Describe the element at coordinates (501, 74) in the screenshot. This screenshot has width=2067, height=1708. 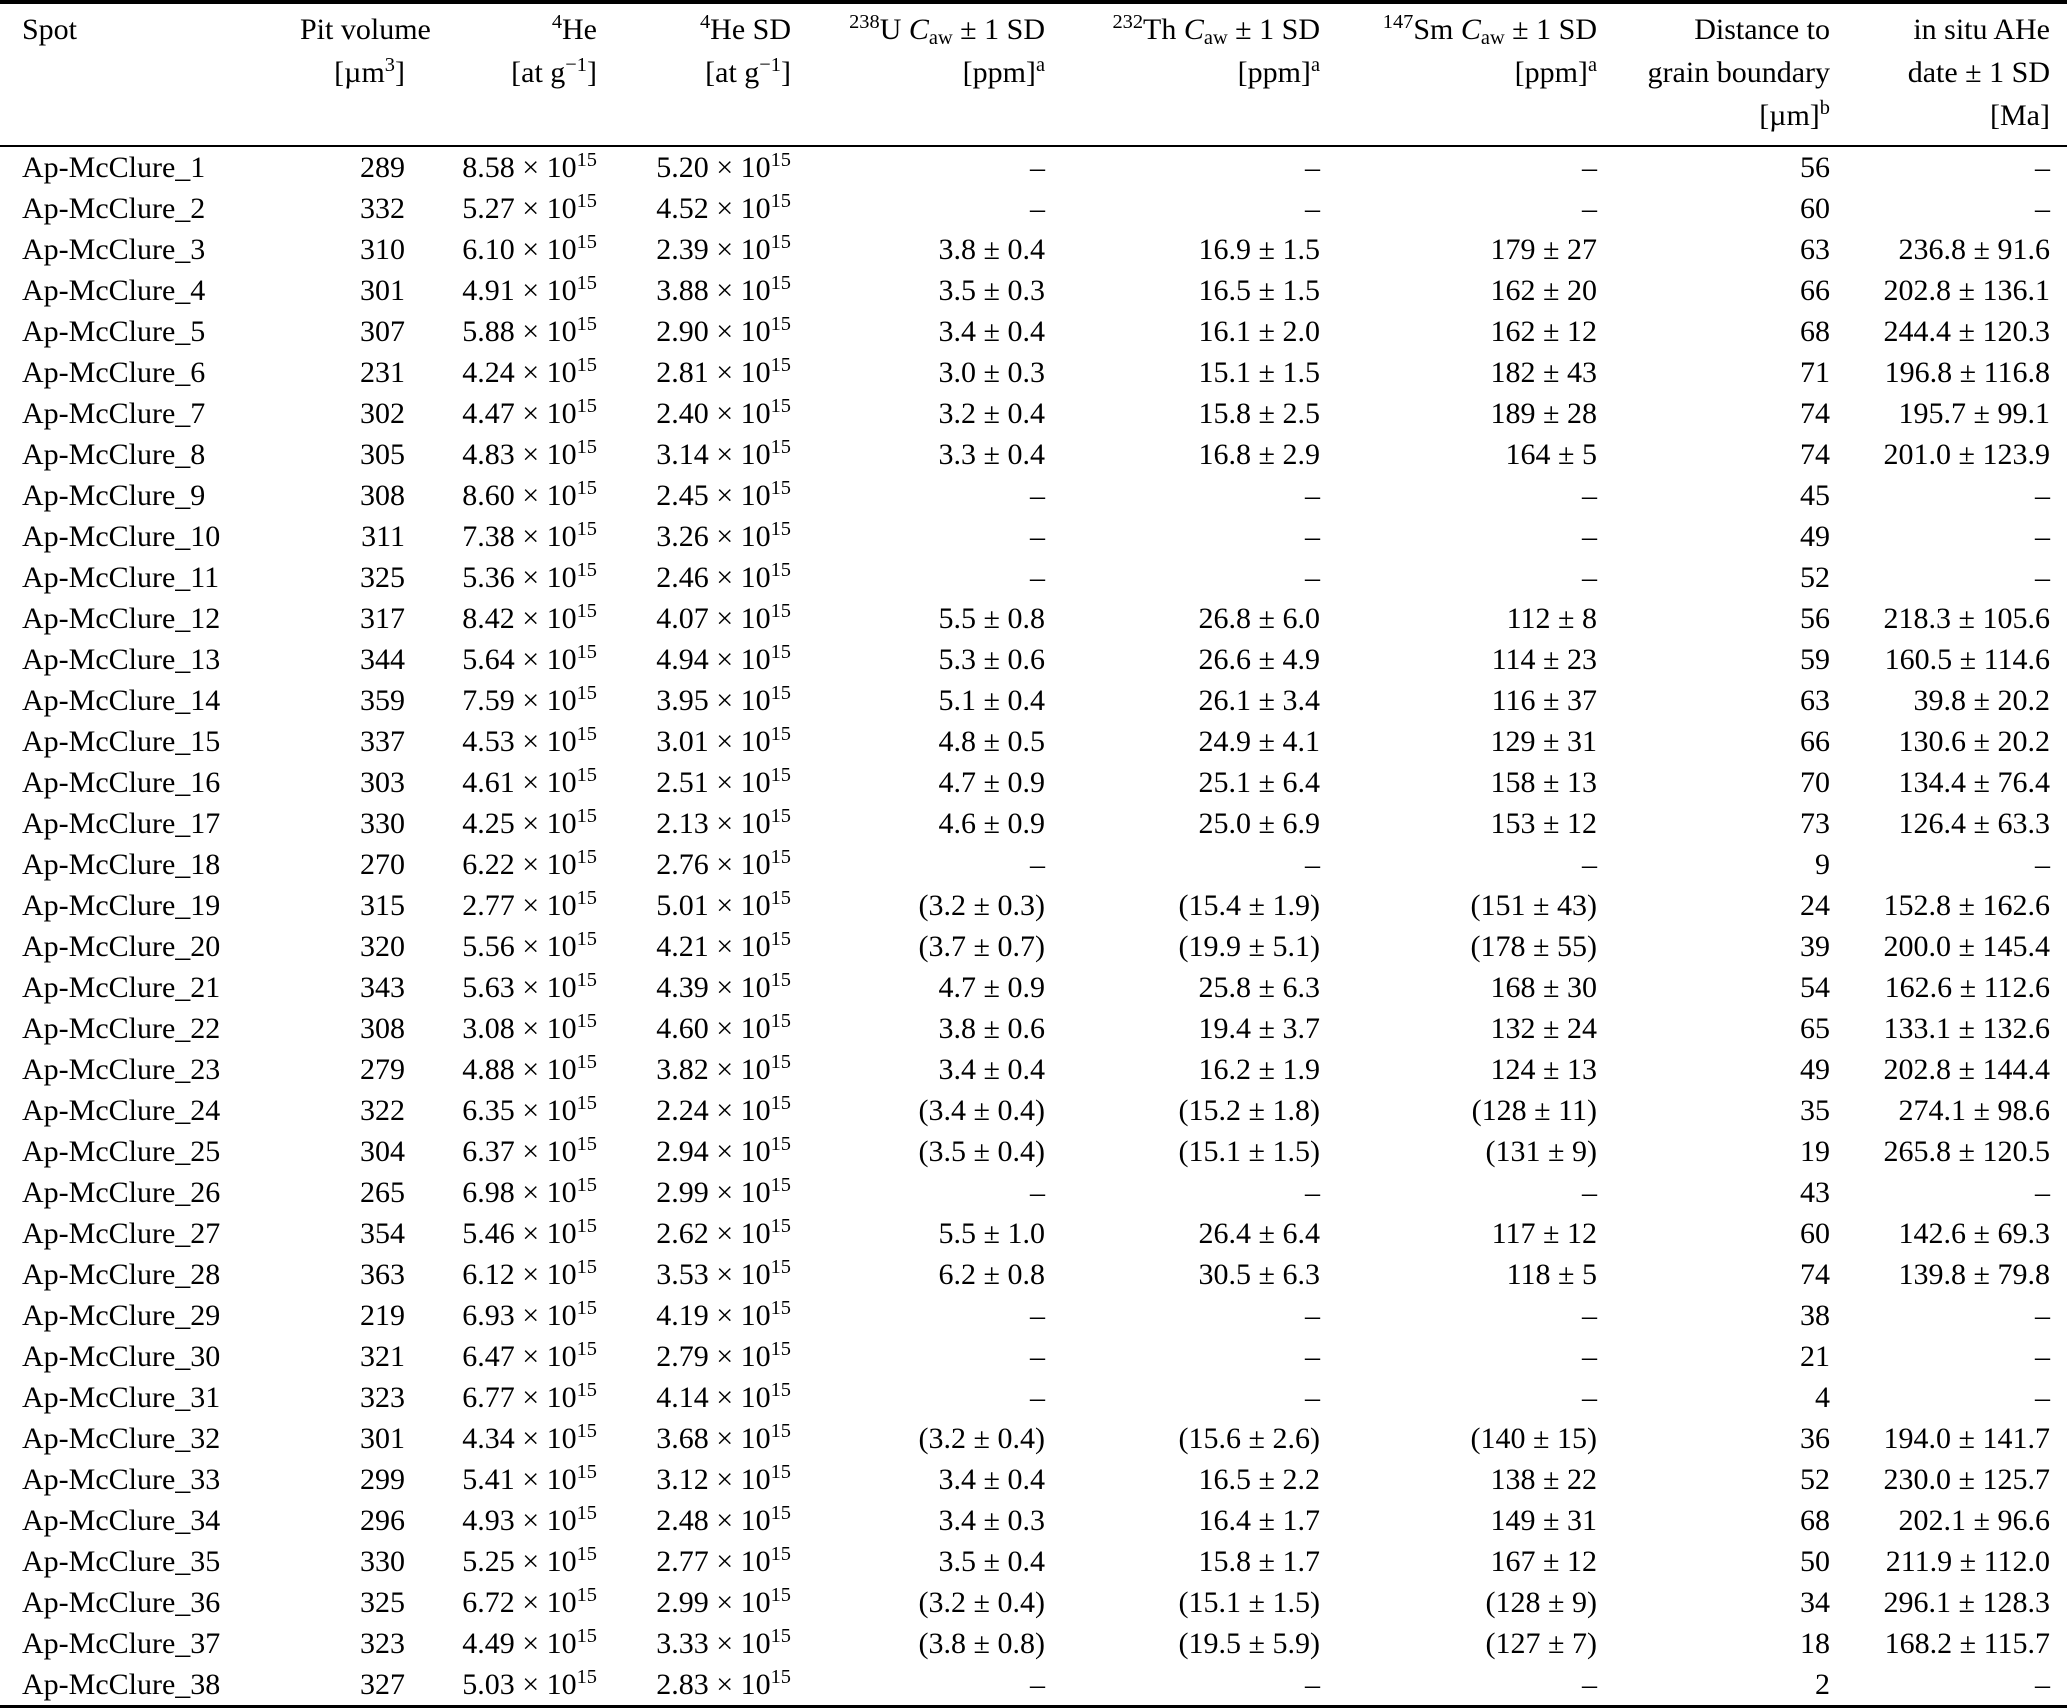
I see `column-header-he4: 4He [at g−1]` at that location.